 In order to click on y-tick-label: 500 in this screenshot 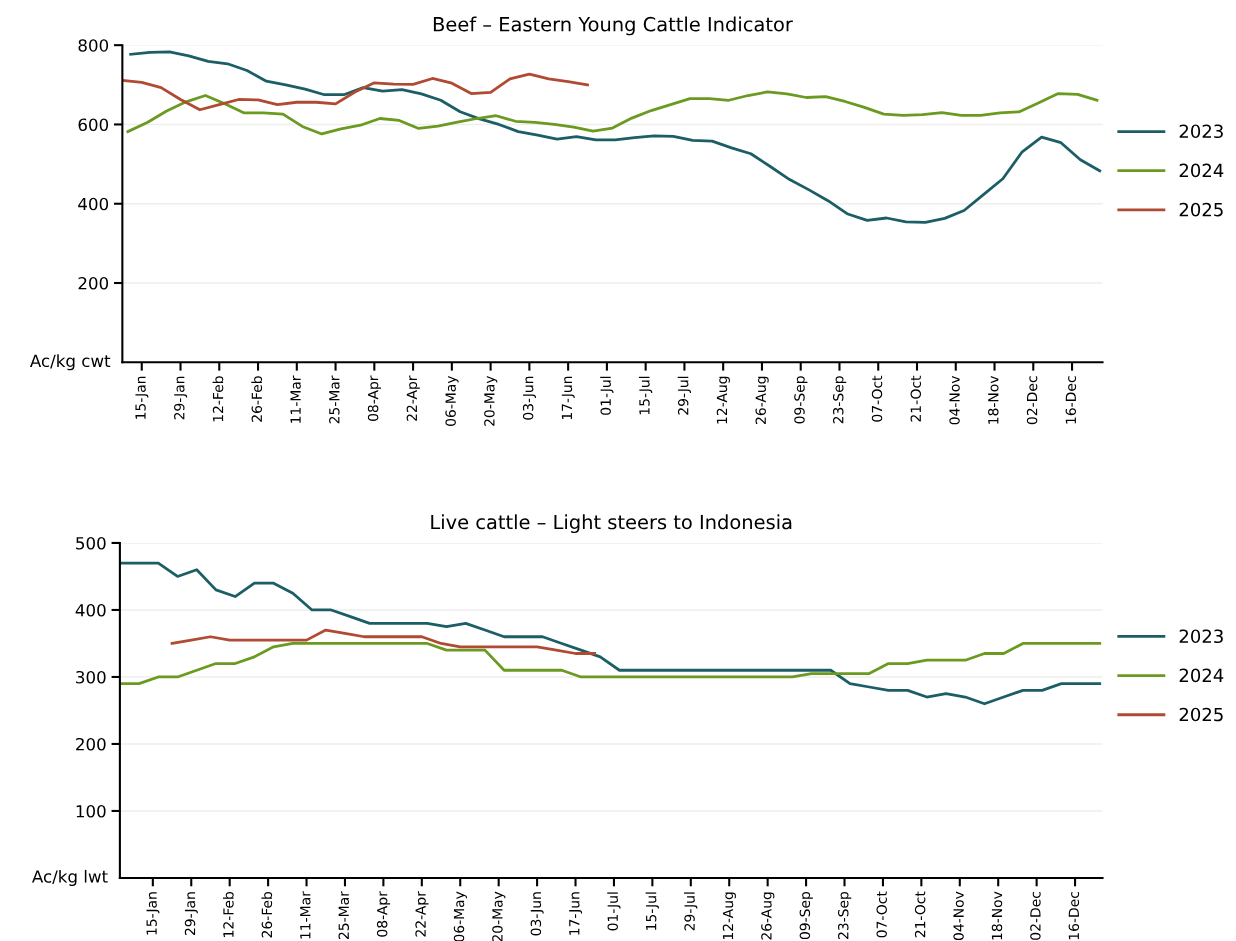, I will do `click(91, 543)`.